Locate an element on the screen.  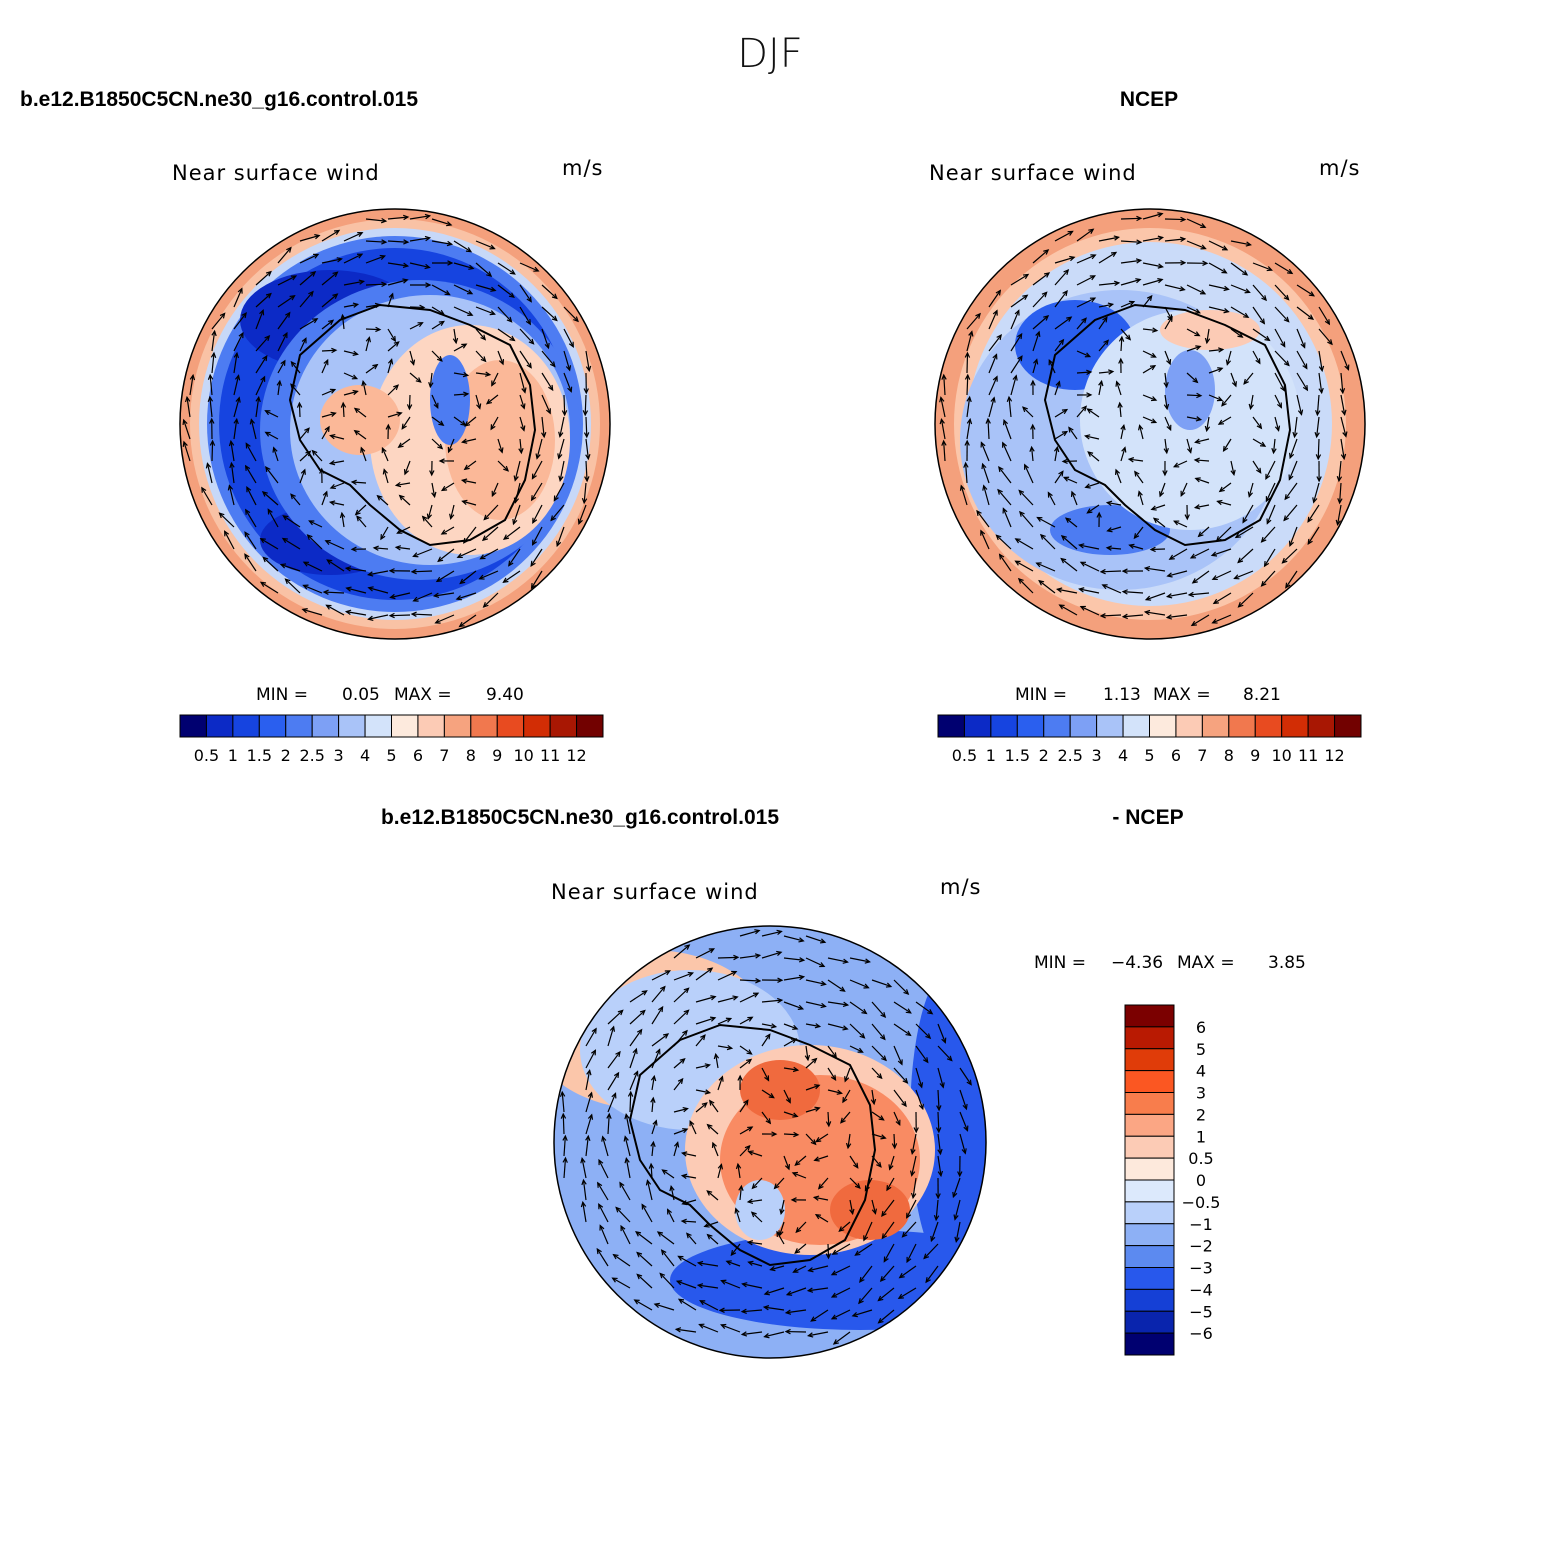
colorbar-tick-label: 0.5 is located at coordinates (964, 755).